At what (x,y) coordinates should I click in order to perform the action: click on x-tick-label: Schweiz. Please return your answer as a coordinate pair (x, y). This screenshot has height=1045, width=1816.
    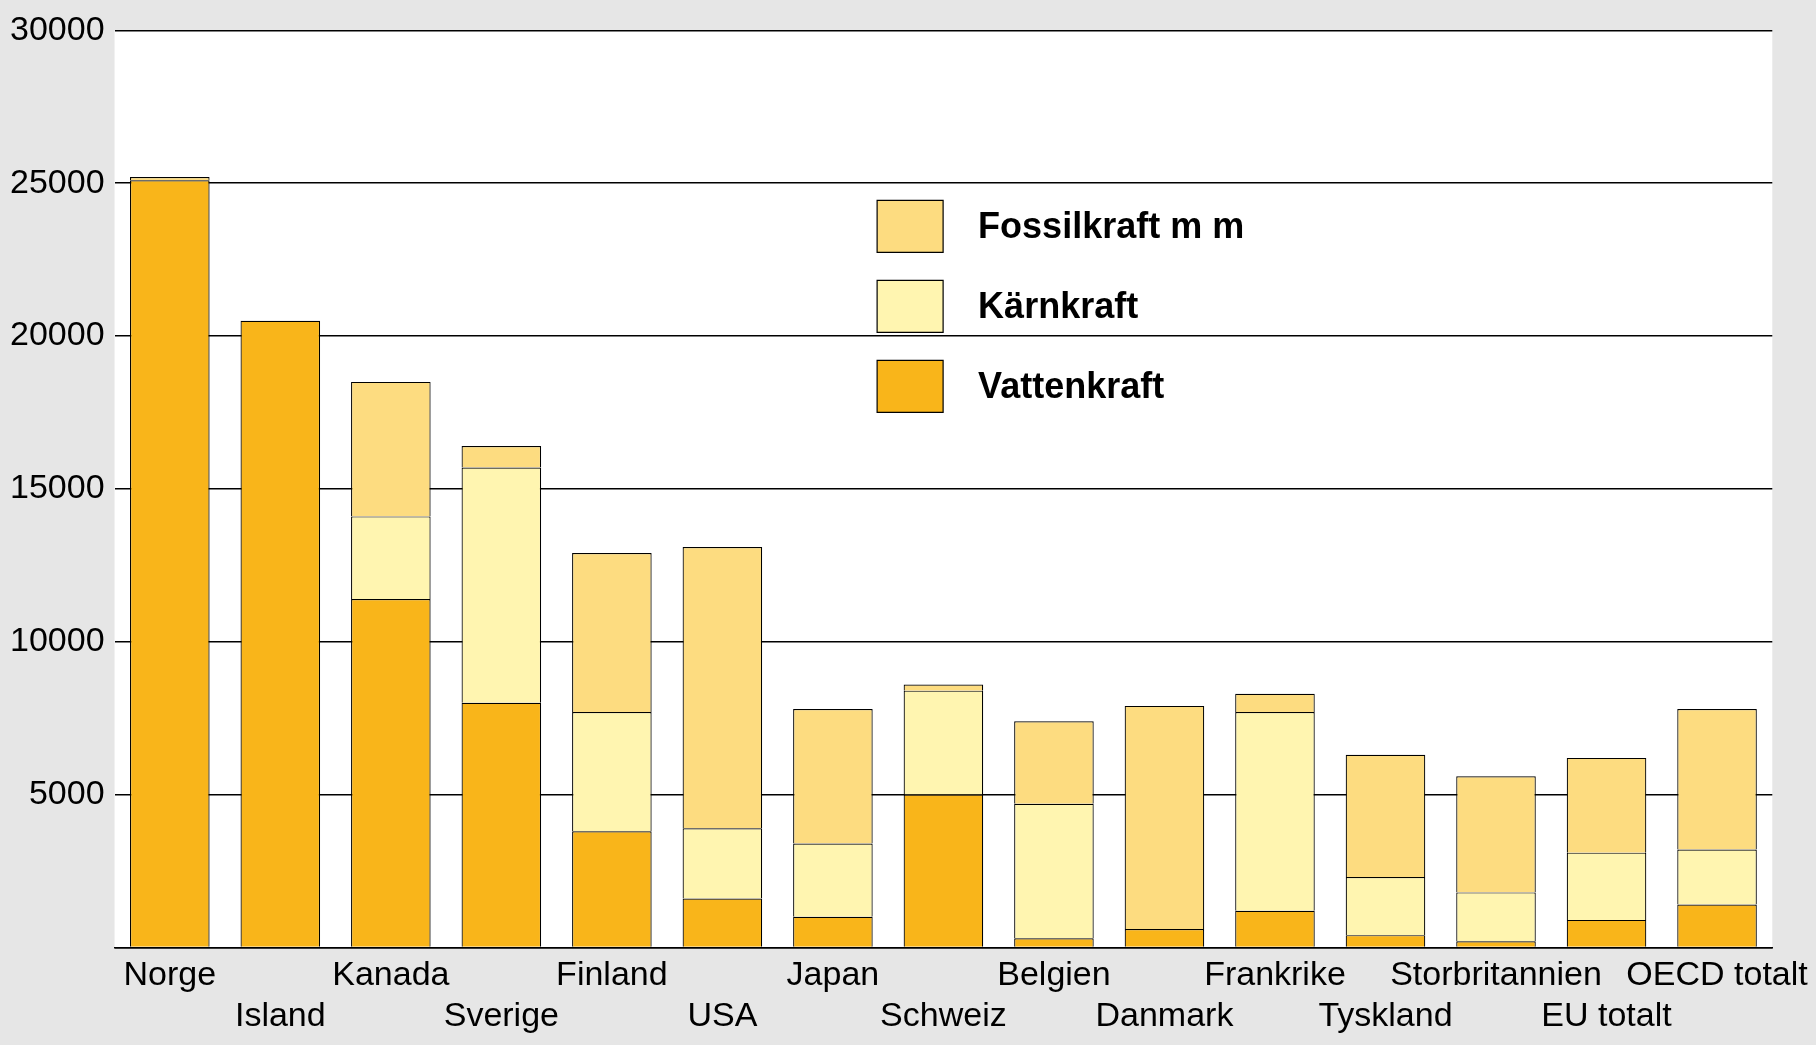
    Looking at the image, I should click on (943, 1013).